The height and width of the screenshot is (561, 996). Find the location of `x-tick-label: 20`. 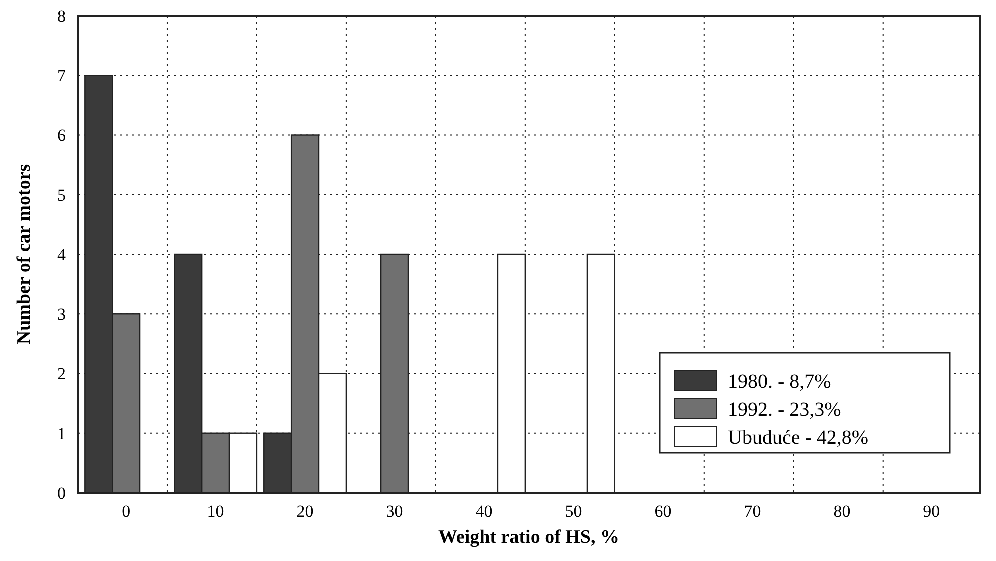

x-tick-label: 20 is located at coordinates (305, 511).